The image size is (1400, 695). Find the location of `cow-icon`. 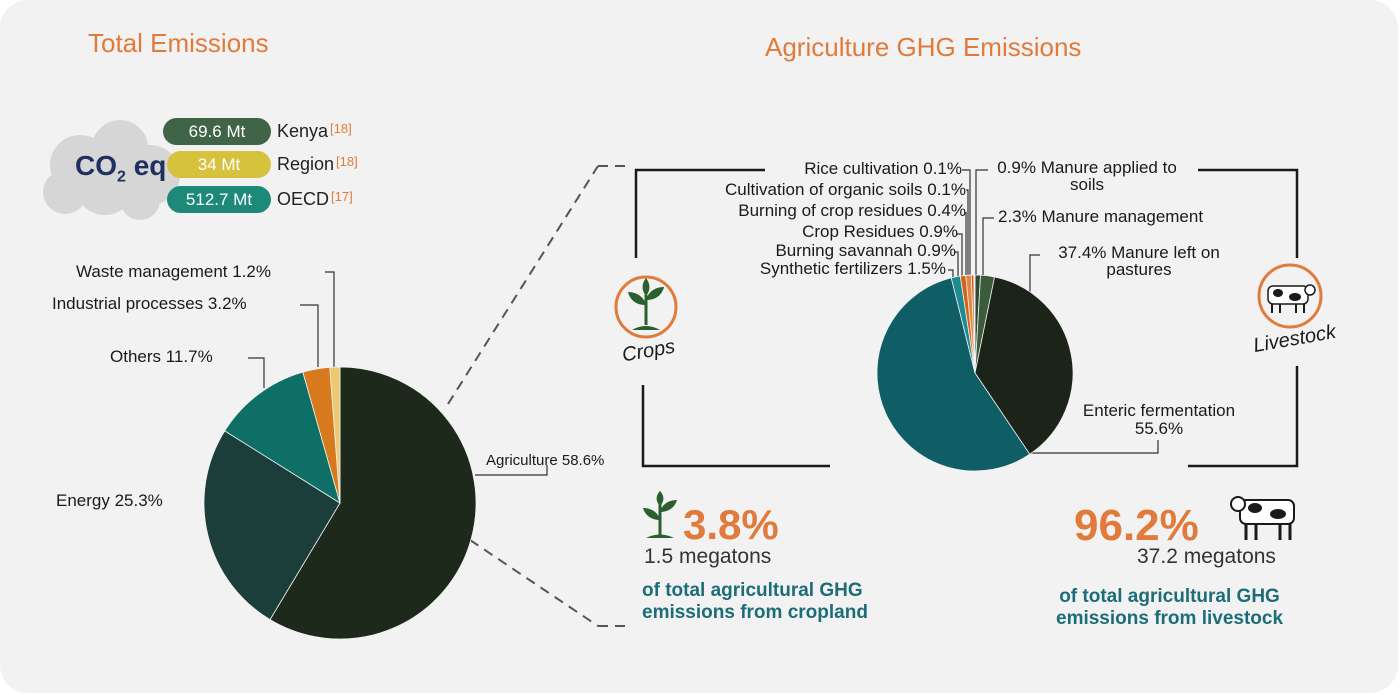

cow-icon is located at coordinates (1262, 518).